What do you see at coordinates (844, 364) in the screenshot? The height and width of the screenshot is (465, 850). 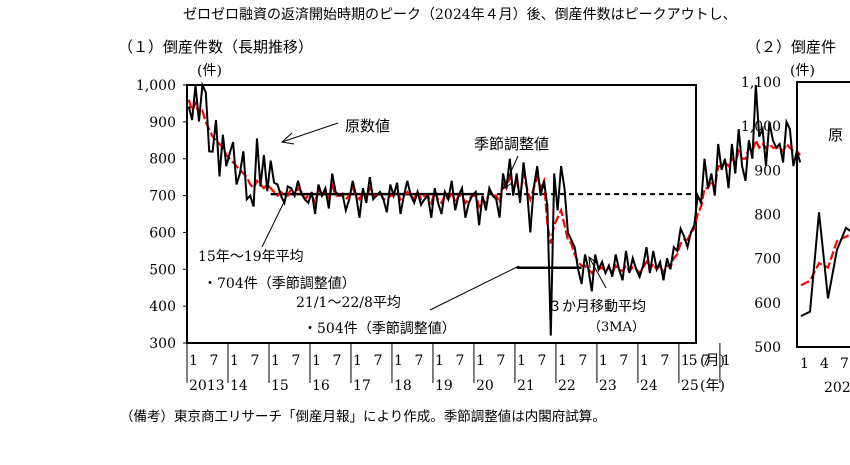 I see `chart2-x-month-label: 7` at bounding box center [844, 364].